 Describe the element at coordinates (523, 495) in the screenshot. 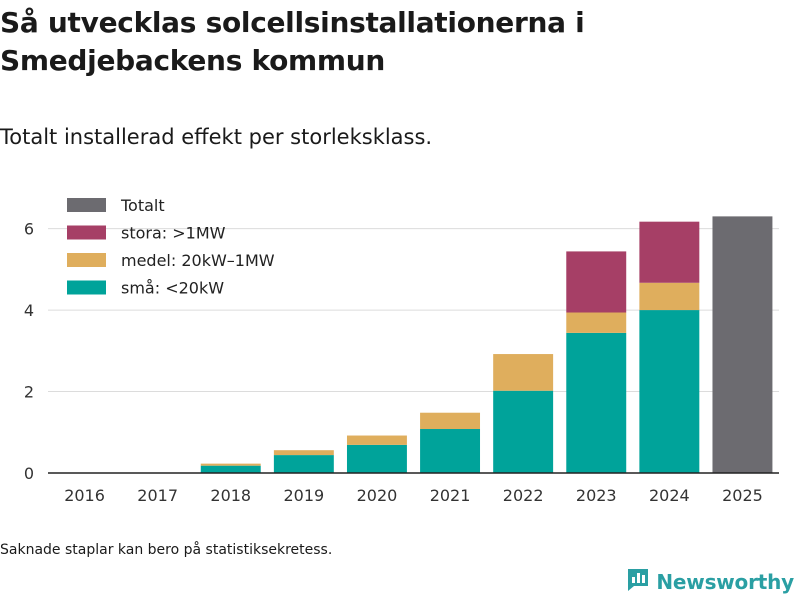

I see `x-tick-label-2022: 2022` at that location.